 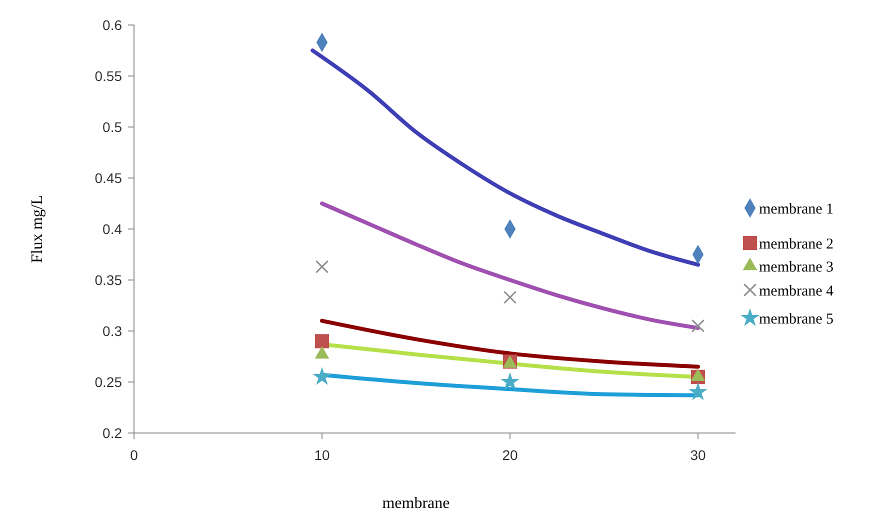 What do you see at coordinates (796, 209) in the screenshot?
I see `legend-label: membrane 1` at bounding box center [796, 209].